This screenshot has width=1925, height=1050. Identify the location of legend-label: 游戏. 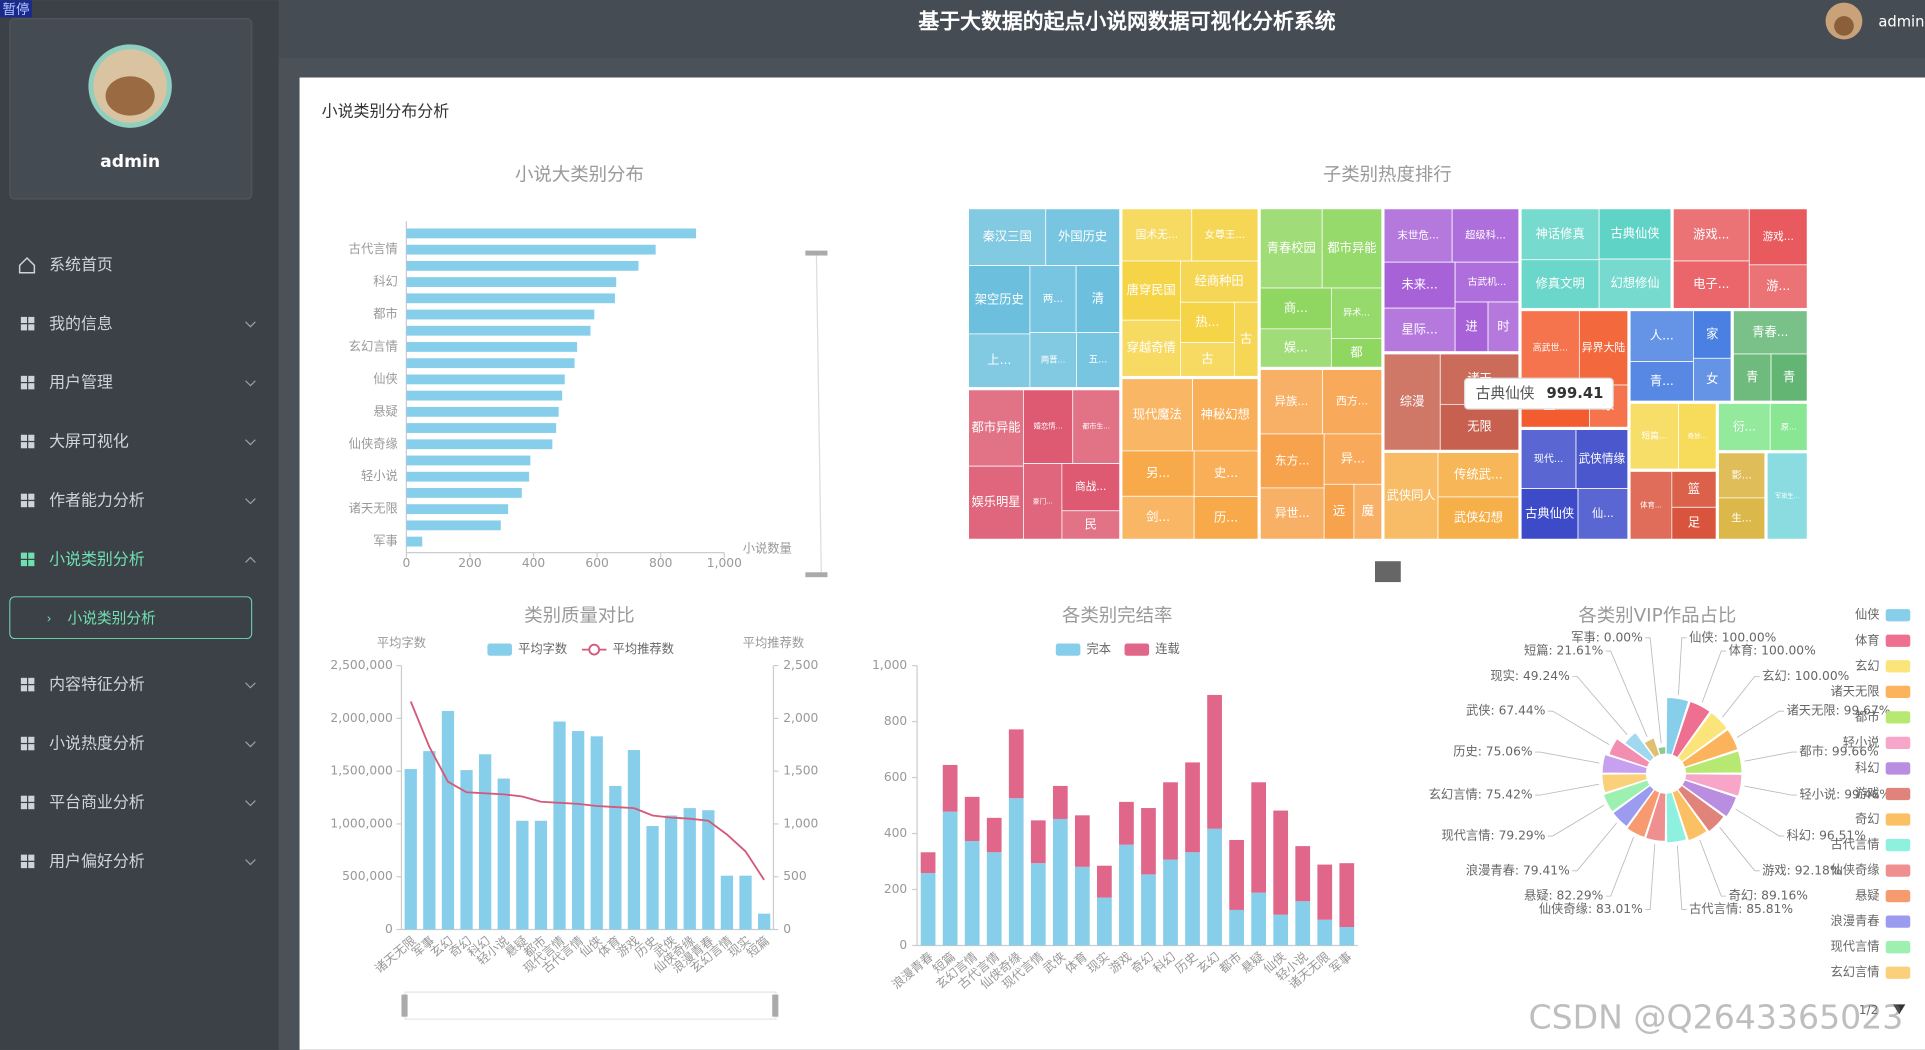
(1867, 793).